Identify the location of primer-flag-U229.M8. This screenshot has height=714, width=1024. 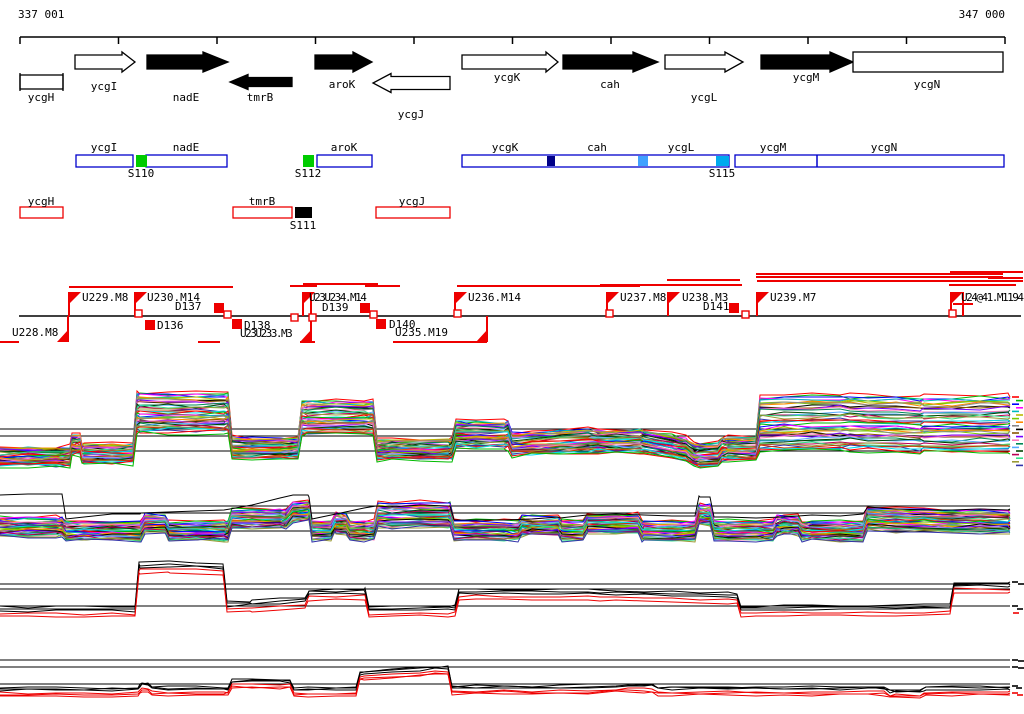
(75, 298).